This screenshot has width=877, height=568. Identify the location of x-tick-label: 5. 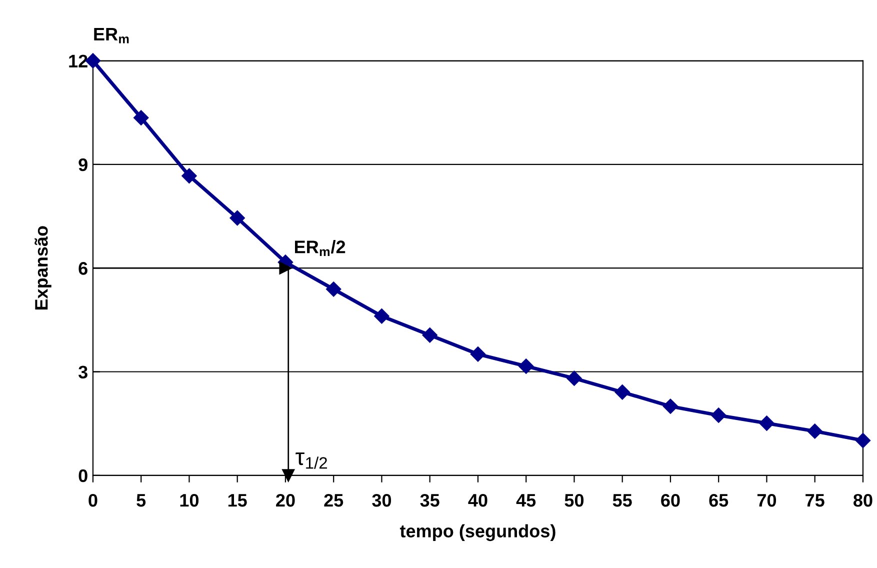
(141, 500).